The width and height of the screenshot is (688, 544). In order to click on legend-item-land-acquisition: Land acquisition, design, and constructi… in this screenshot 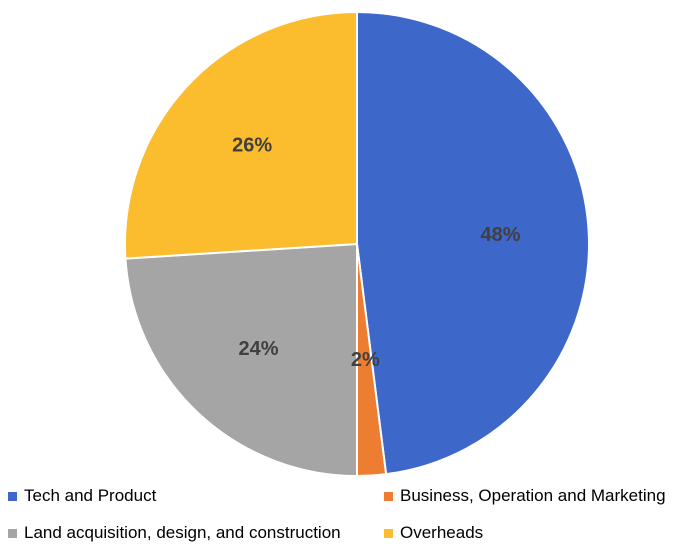, I will do `click(196, 533)`.